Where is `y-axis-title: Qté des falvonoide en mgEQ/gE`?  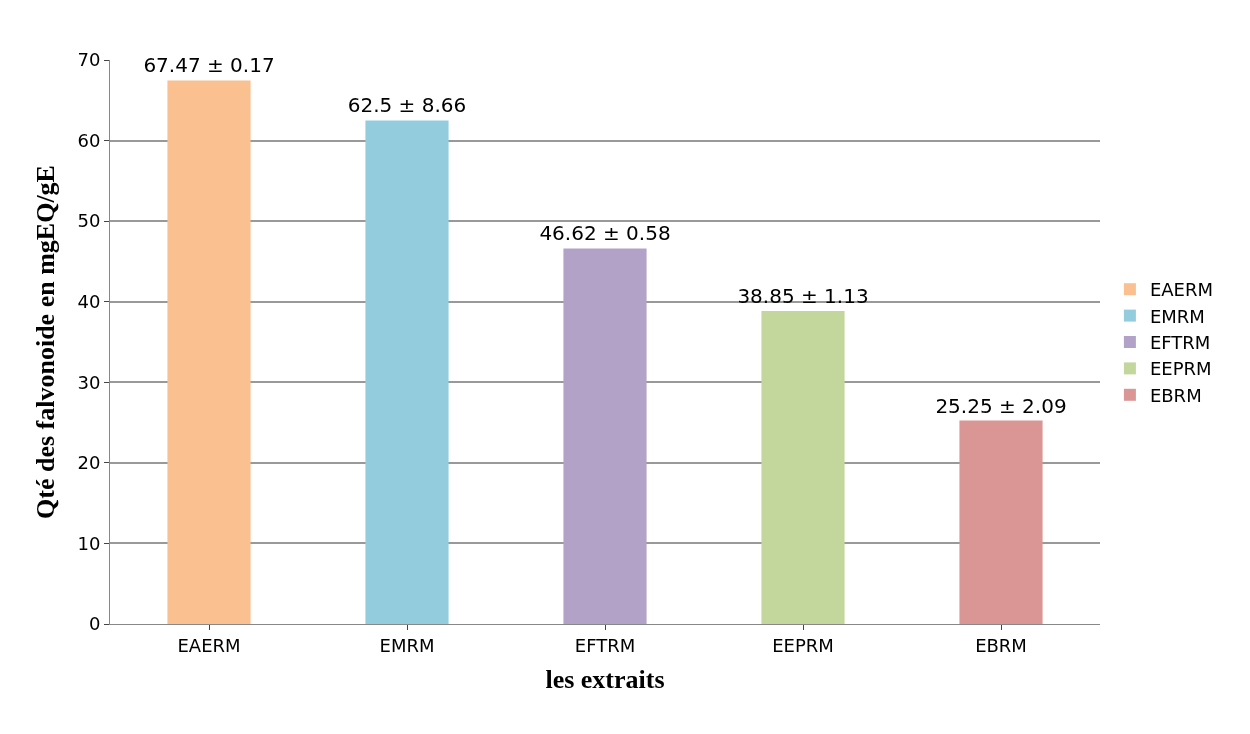
y-axis-title: Qté des falvonoide en mgEQ/gE is located at coordinates (45, 342).